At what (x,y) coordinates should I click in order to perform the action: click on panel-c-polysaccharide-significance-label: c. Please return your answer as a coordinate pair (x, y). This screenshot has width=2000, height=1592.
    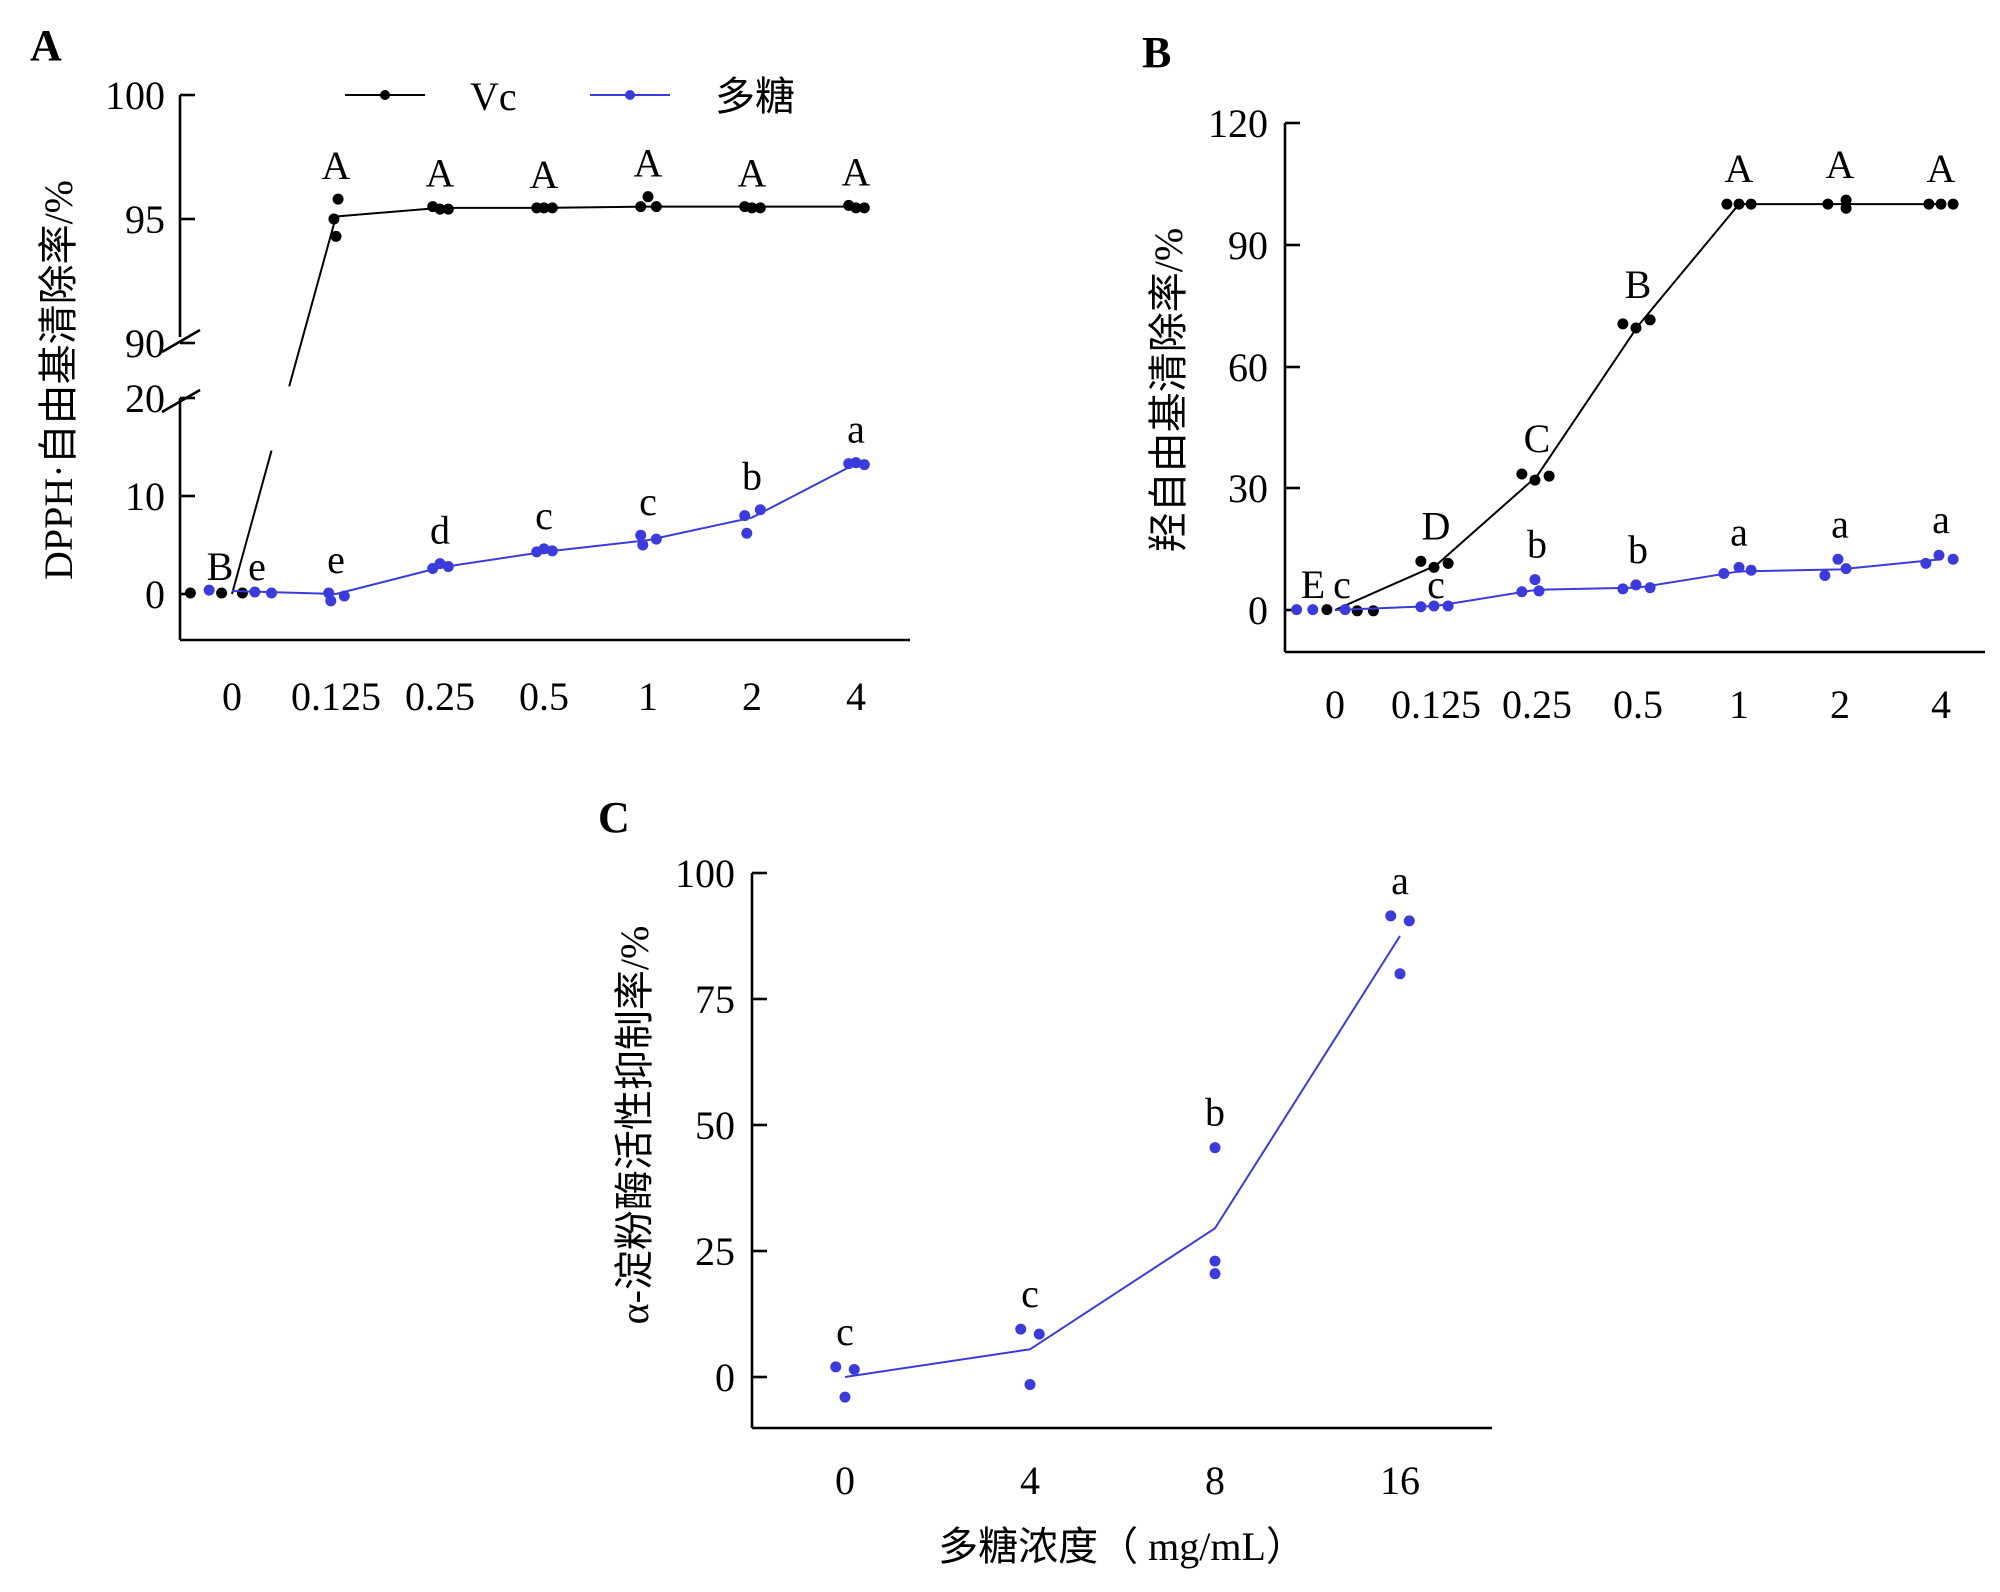
    Looking at the image, I should click on (1030, 1293).